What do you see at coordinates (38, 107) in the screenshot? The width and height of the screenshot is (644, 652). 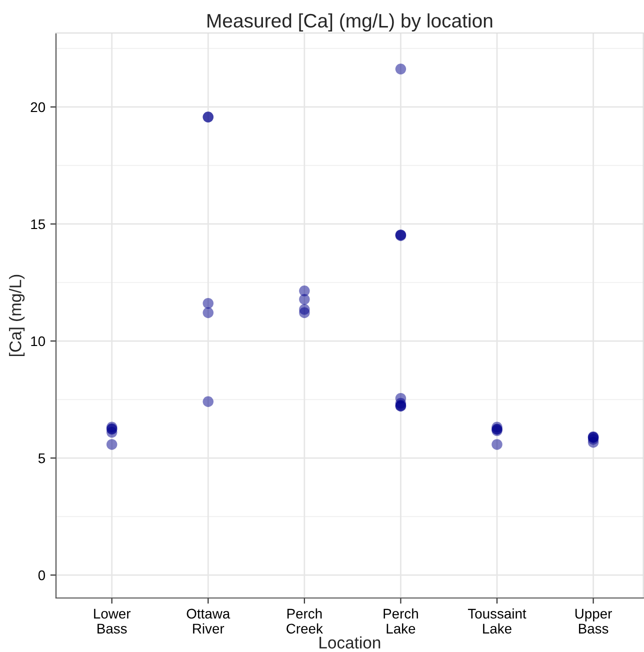 I see `y-tick-label: 20` at bounding box center [38, 107].